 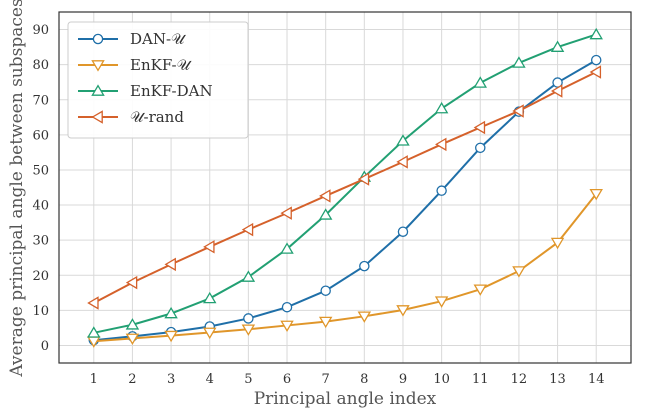 I want to click on y-tick-label: 20, so click(x=40, y=276).